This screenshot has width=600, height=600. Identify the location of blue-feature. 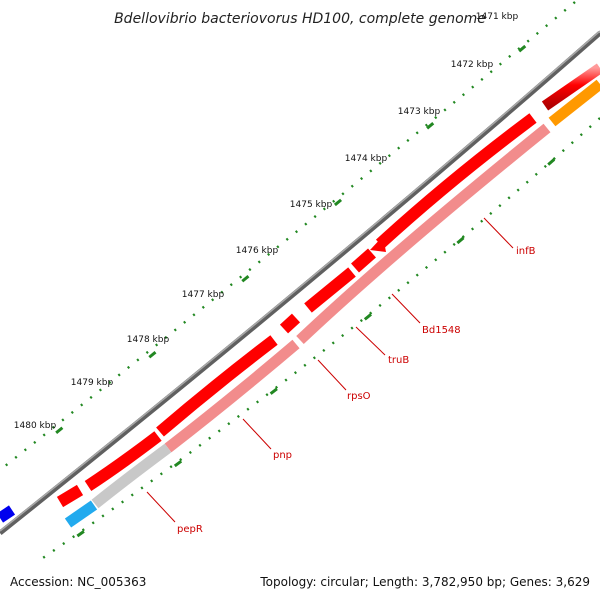
(8, 514).